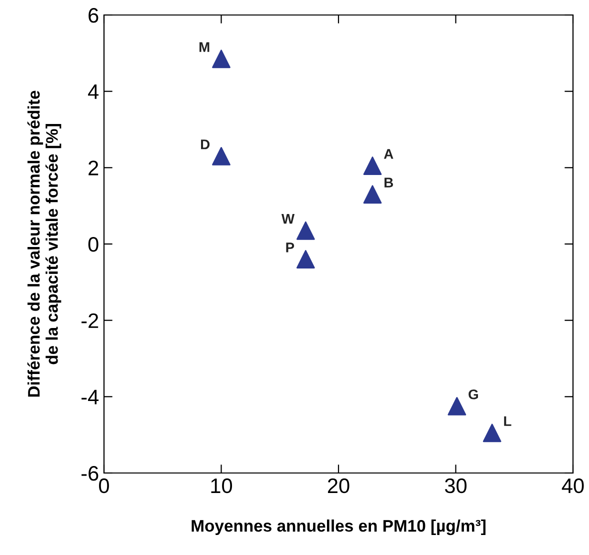 This screenshot has width=589, height=555. Describe the element at coordinates (44, 243) in the screenshot. I see `y-axis-title: Différence de la valeur normale prédite de la capacité vitale forcée [%]` at that location.